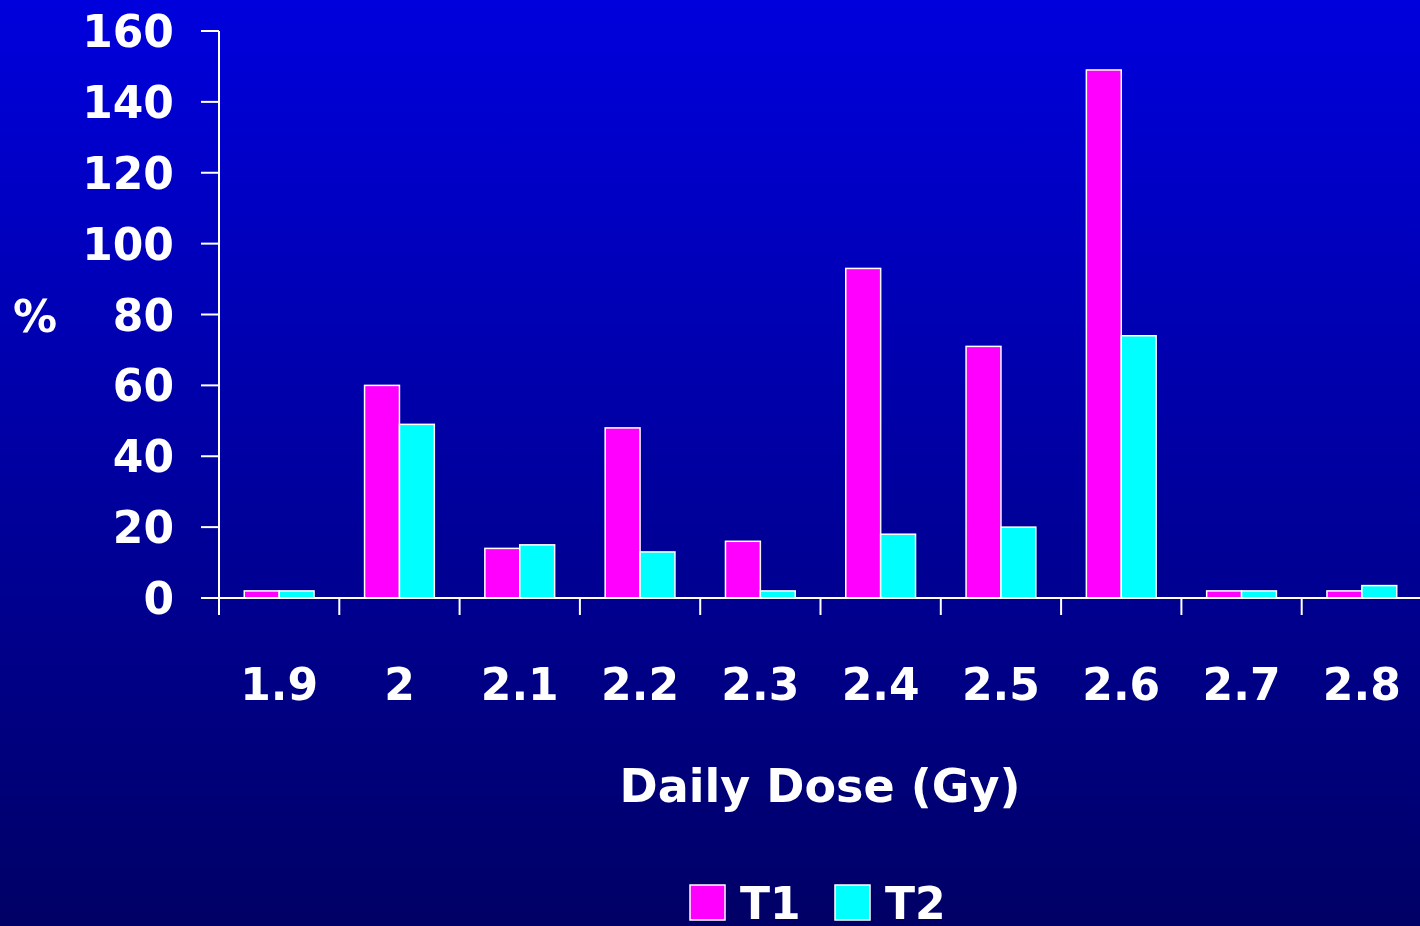 The width and height of the screenshot is (1420, 926). I want to click on x-tick-label: 2.6, so click(1121, 684).